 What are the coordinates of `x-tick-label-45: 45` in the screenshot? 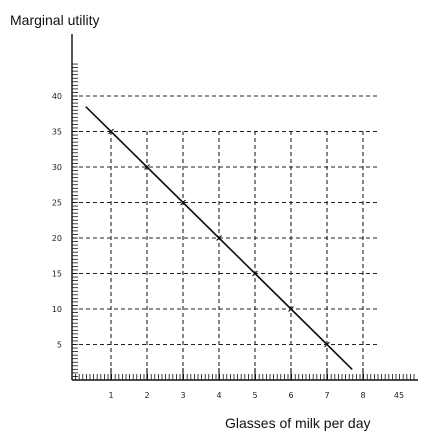 It's located at (399, 395).